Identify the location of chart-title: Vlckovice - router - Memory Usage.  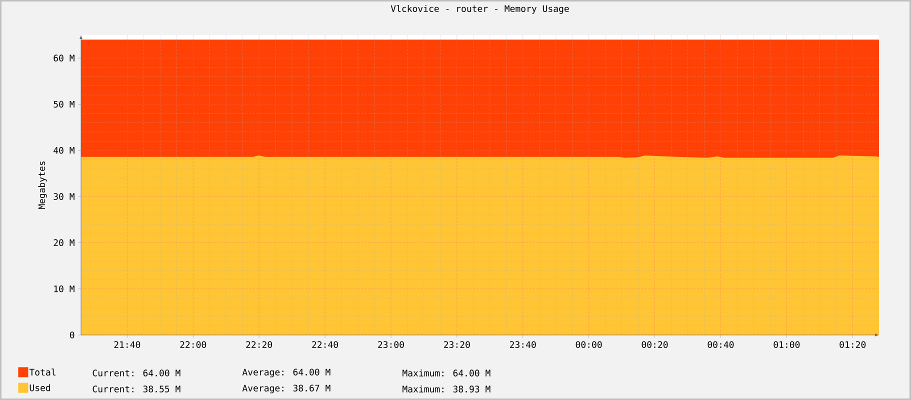
(479, 9).